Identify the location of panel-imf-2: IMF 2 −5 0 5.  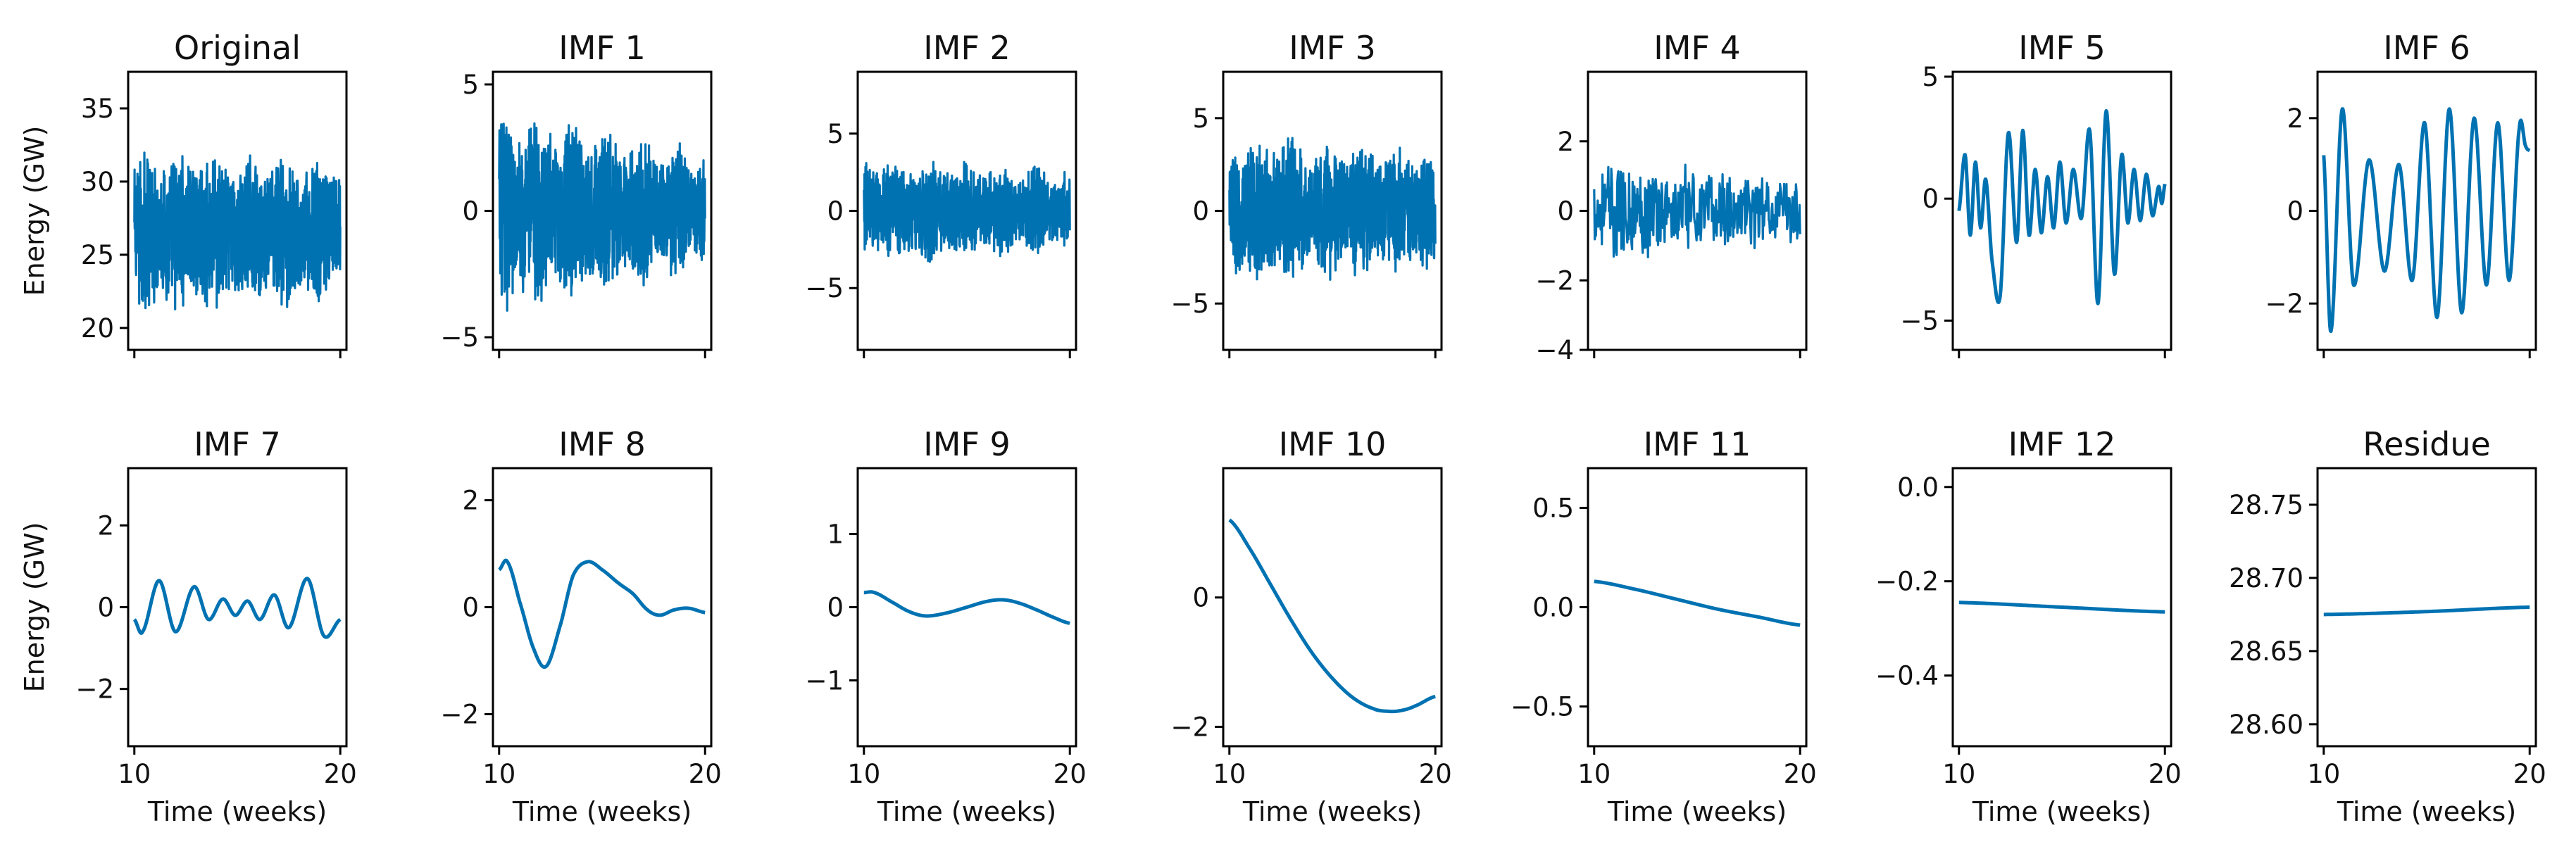
(941, 193).